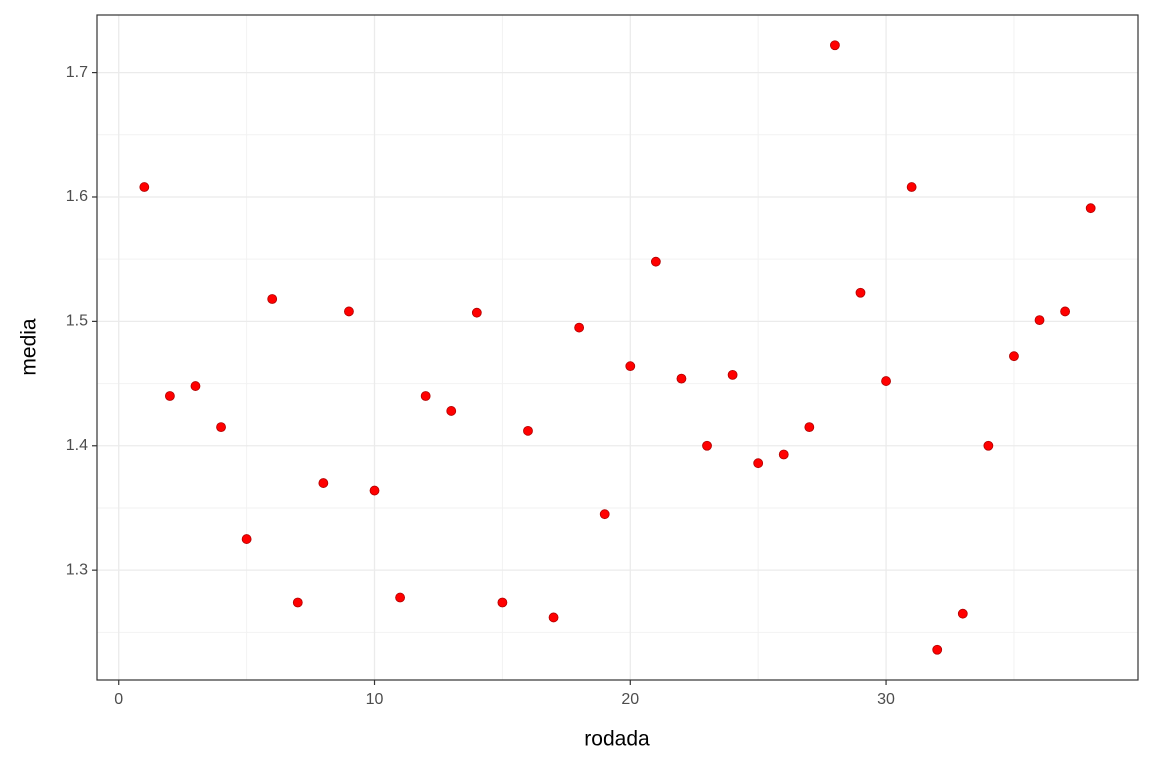 This screenshot has width=1152, height=768. What do you see at coordinates (617, 739) in the screenshot?
I see `x-axis-title: rodada` at bounding box center [617, 739].